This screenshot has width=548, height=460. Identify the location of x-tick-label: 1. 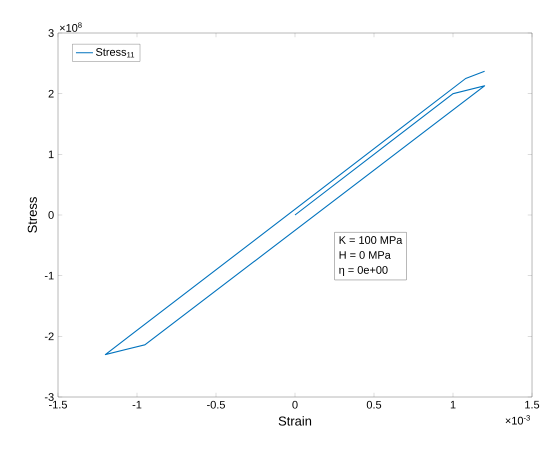
(453, 404).